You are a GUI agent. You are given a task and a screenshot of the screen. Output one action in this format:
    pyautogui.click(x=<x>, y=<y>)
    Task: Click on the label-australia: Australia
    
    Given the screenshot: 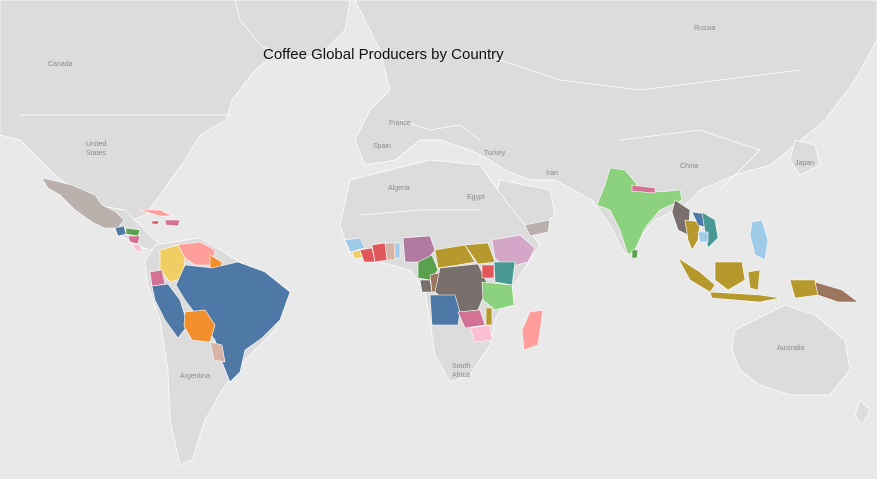 What is the action you would take?
    pyautogui.click(x=790, y=348)
    